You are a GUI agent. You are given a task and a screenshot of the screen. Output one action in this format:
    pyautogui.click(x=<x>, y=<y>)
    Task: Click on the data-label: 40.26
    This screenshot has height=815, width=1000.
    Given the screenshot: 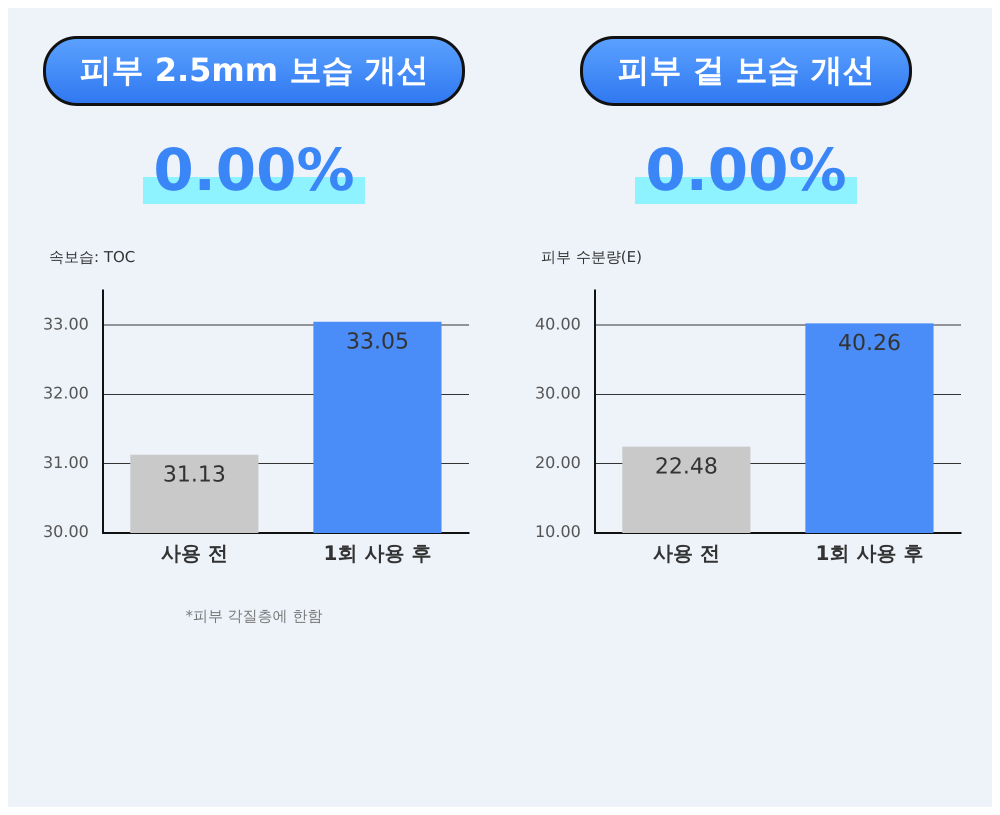 What is the action you would take?
    pyautogui.click(x=869, y=343)
    